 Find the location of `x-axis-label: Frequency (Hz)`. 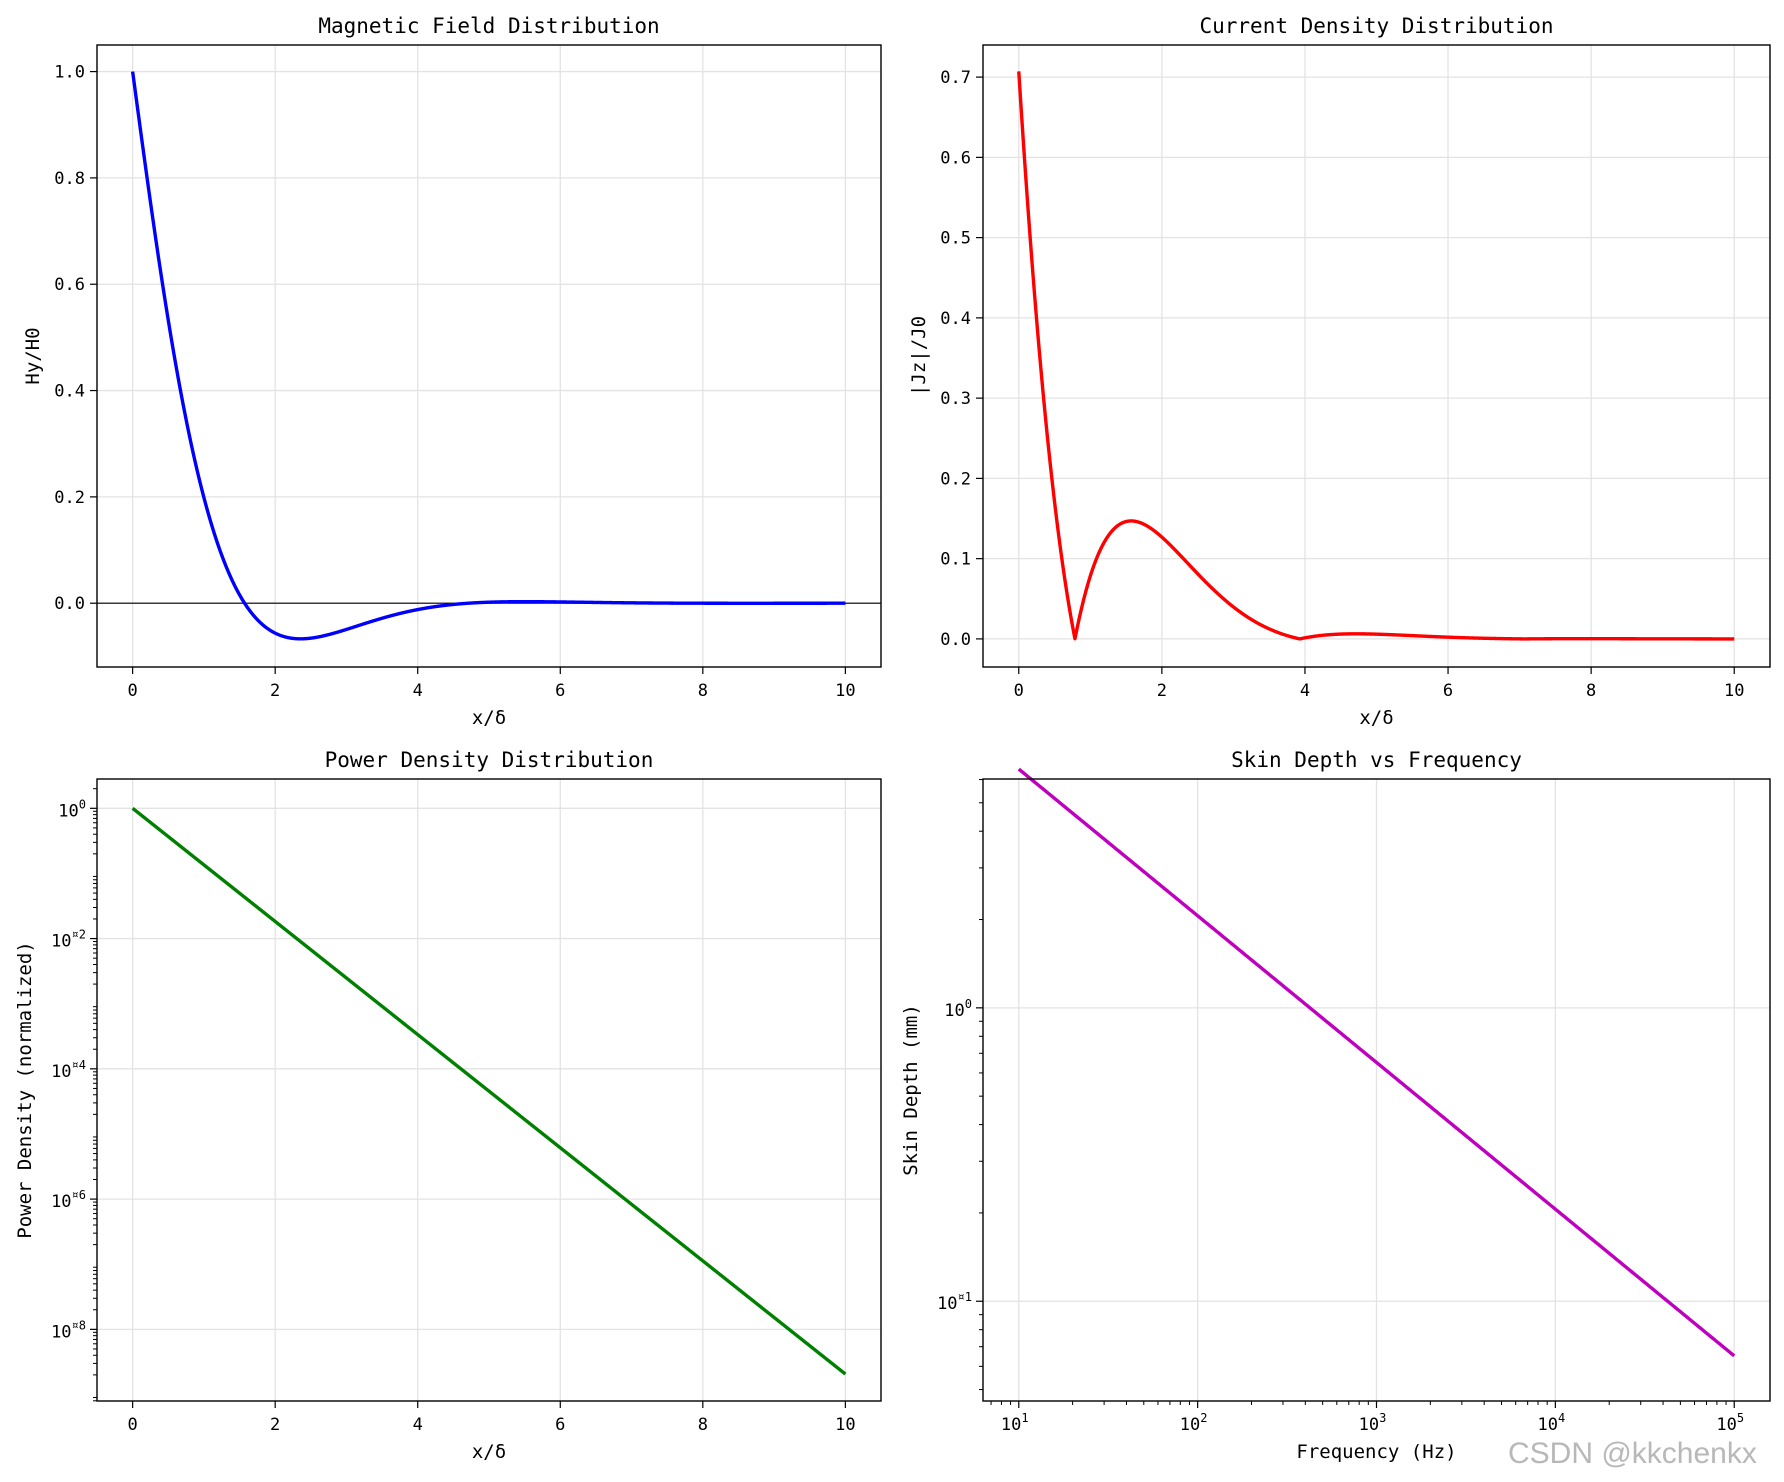

x-axis-label: Frequency (Hz) is located at coordinates (1376, 1452).